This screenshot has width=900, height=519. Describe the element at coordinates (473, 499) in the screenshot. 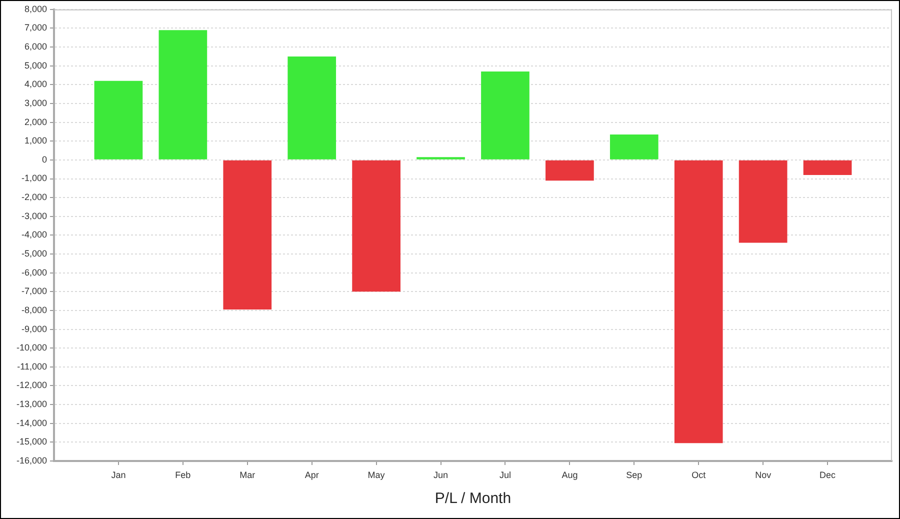

I see `x-axis-title: P/L / Month` at that location.